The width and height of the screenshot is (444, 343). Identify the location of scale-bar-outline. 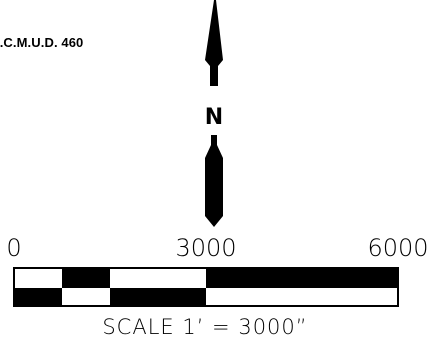
(206, 287).